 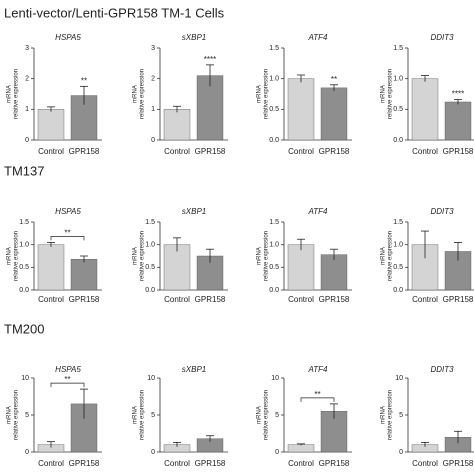 I want to click on significance: ****, so click(x=458, y=94).